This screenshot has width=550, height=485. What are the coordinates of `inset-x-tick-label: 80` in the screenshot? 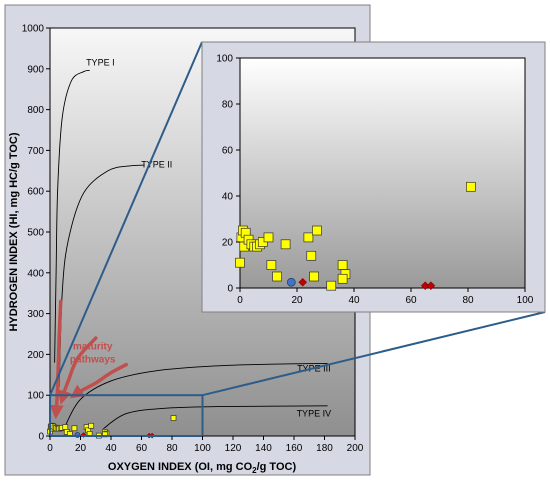 It's located at (468, 300).